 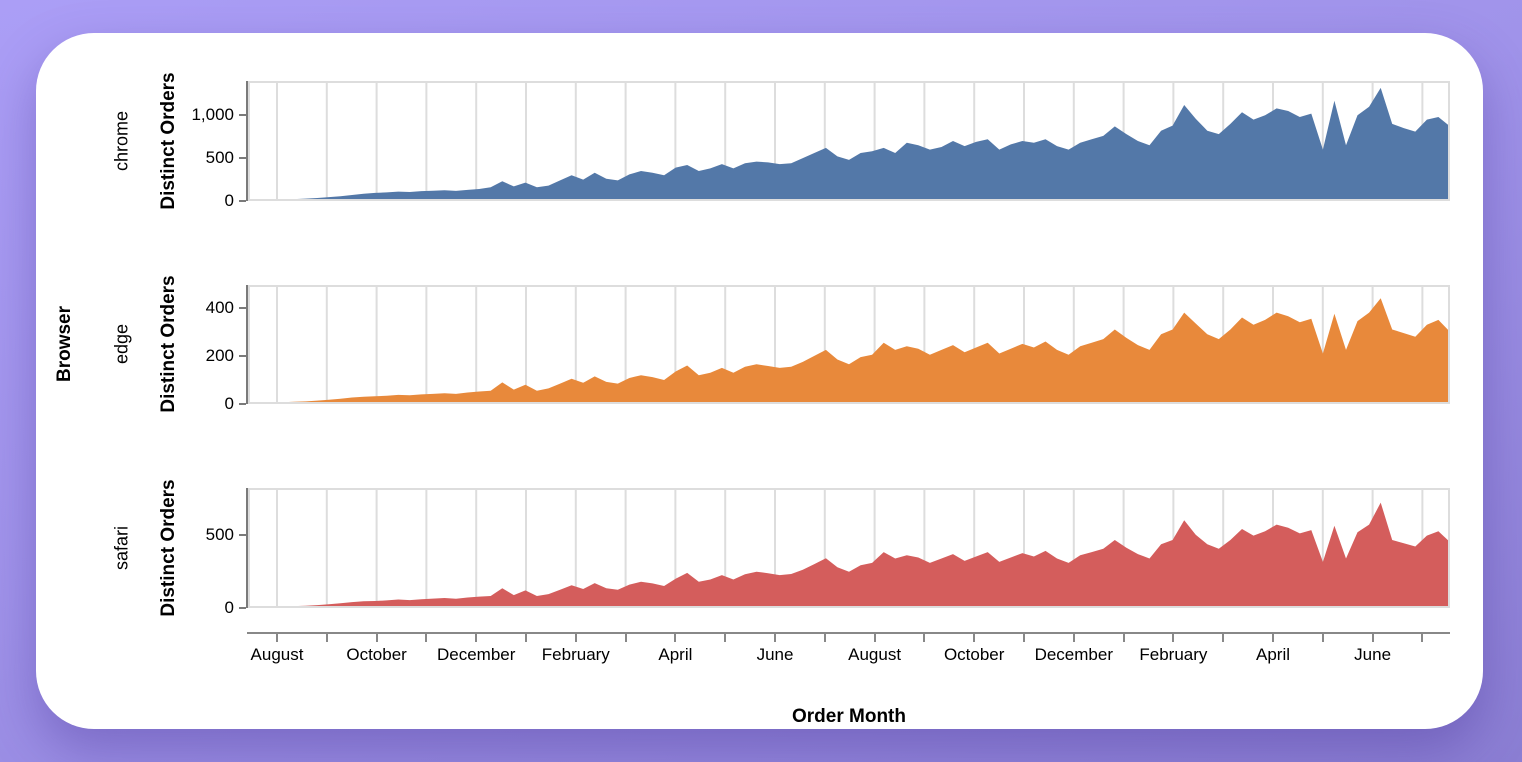 I want to click on x-axis-line, so click(x=848, y=633).